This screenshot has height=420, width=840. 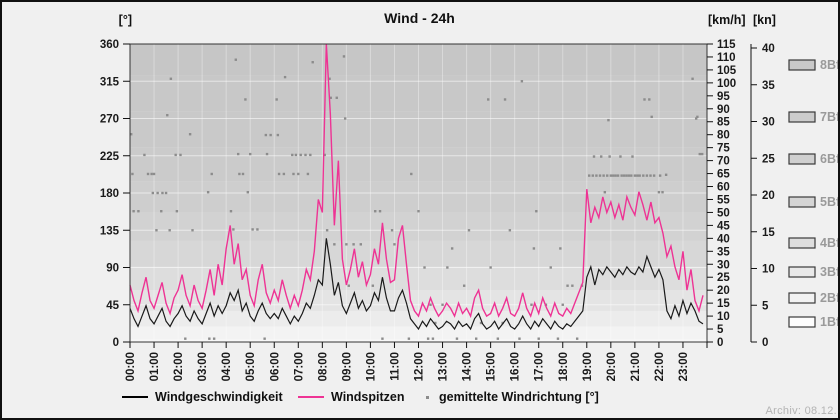 What do you see at coordinates (540, 366) in the screenshot?
I see `hour-tick-label: 17:00` at bounding box center [540, 366].